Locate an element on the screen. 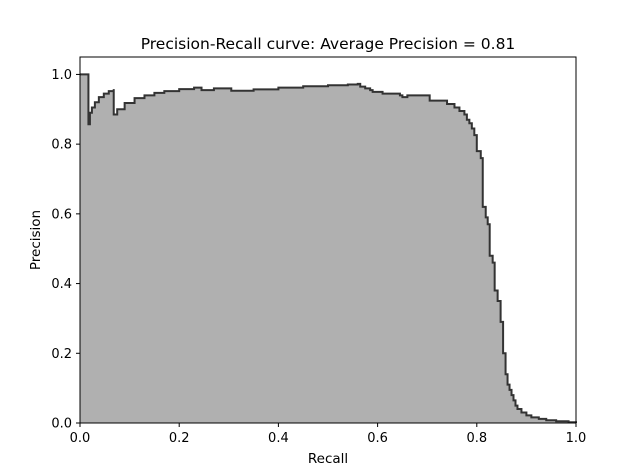 The height and width of the screenshot is (475, 640). y-tick-label: 1.0 is located at coordinates (61, 75).